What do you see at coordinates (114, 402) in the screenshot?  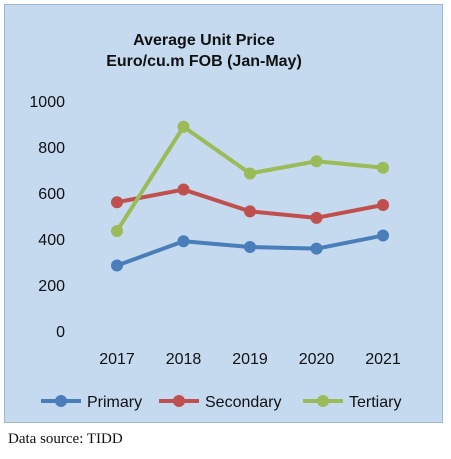 I see `legend-label: Primary` at bounding box center [114, 402].